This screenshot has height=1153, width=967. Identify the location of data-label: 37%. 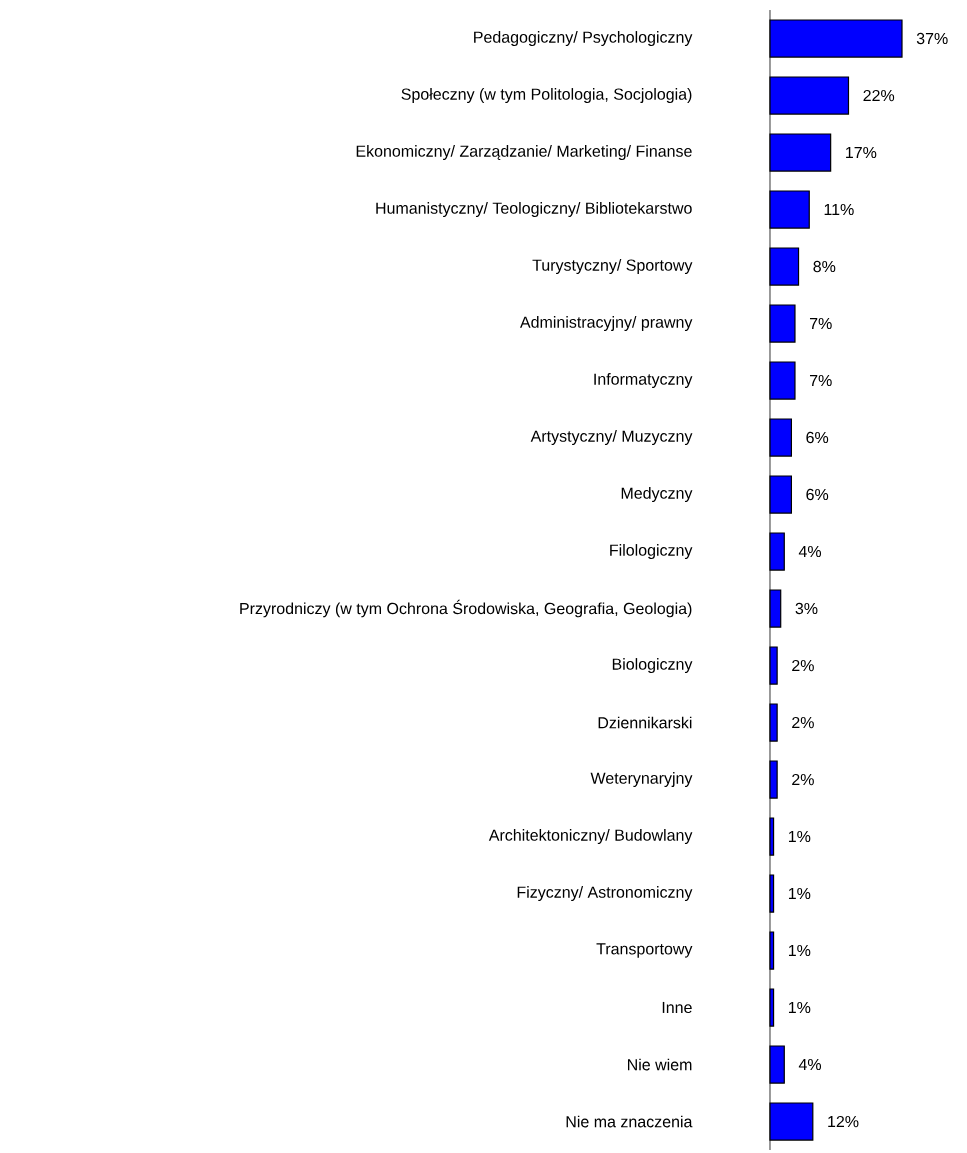
(932, 38).